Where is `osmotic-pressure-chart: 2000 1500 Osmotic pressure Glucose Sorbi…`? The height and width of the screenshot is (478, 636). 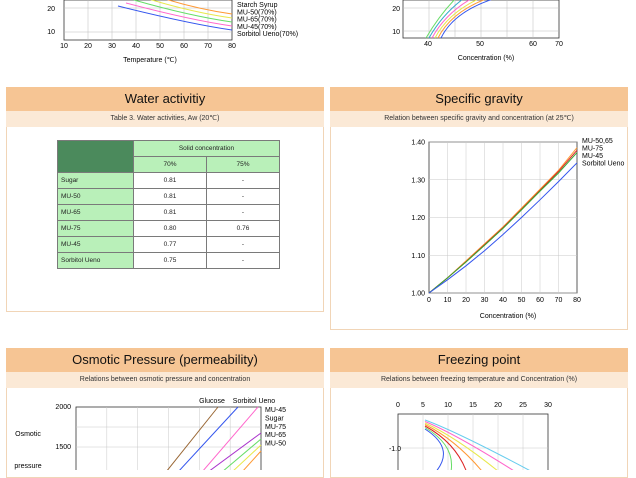 osmotic-pressure-chart: 2000 1500 Osmotic pressure Glucose Sorbi… is located at coordinates (150, 434).